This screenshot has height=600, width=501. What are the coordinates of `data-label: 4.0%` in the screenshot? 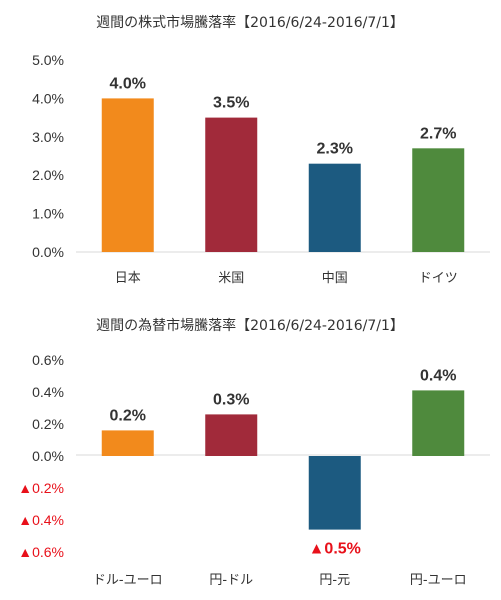 It's located at (128, 83).